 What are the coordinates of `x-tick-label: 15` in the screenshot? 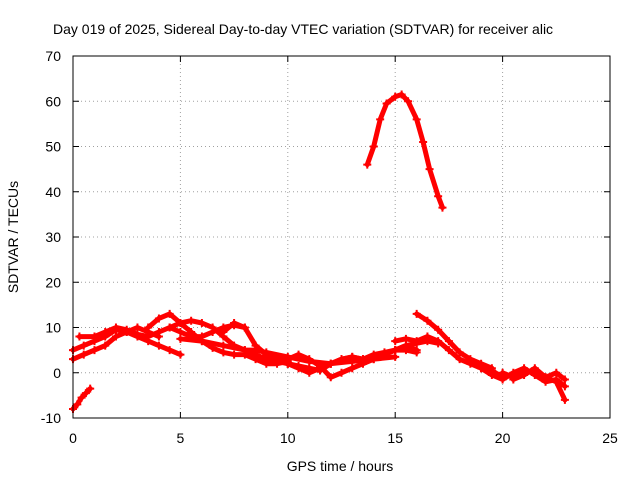 It's located at (395, 438).